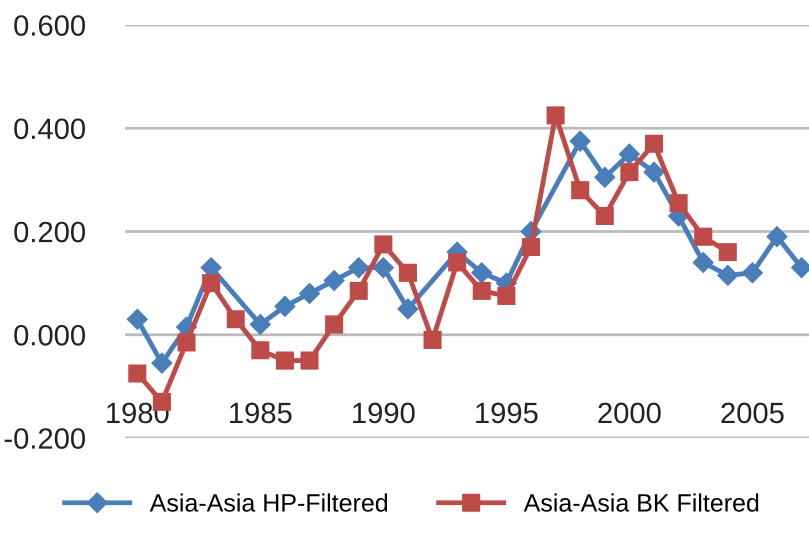 This screenshot has height=539, width=809. What do you see at coordinates (269, 502) in the screenshot?
I see `legend-label: Asia-Asia HP-Filtered` at bounding box center [269, 502].